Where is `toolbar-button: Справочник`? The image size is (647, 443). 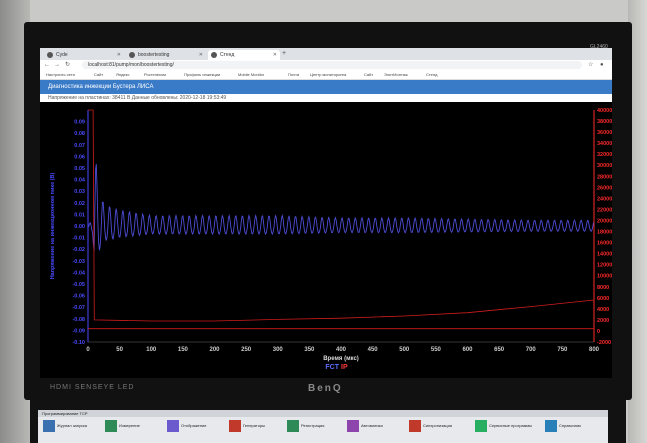 toolbar-button: Справочник is located at coordinates (562, 426).